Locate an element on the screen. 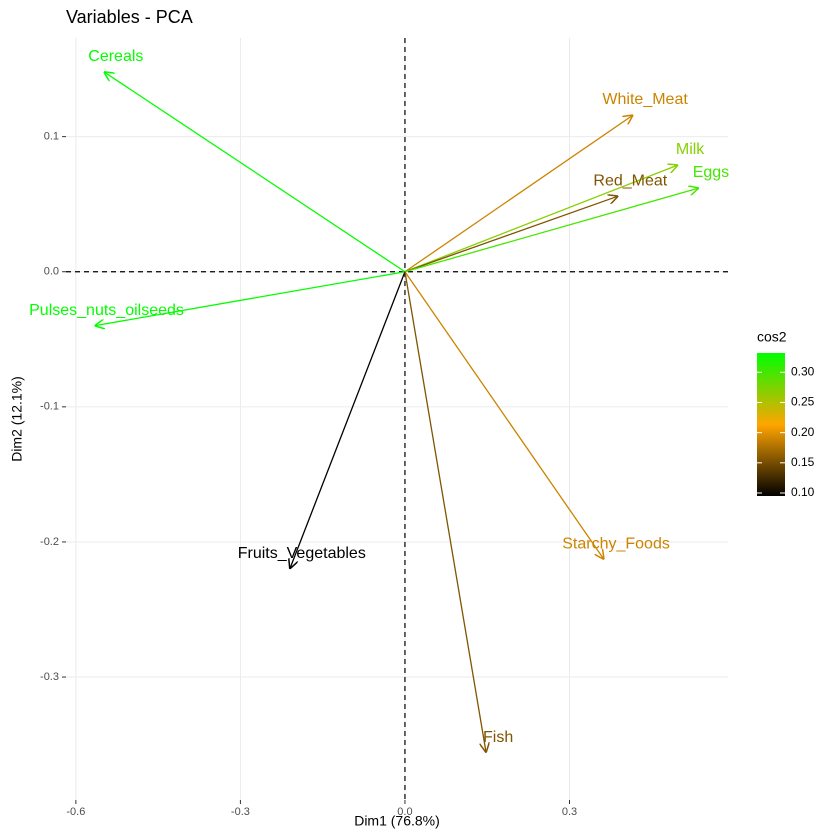 The width and height of the screenshot is (840, 840). variable-label: Starchy_Foods is located at coordinates (616, 544).